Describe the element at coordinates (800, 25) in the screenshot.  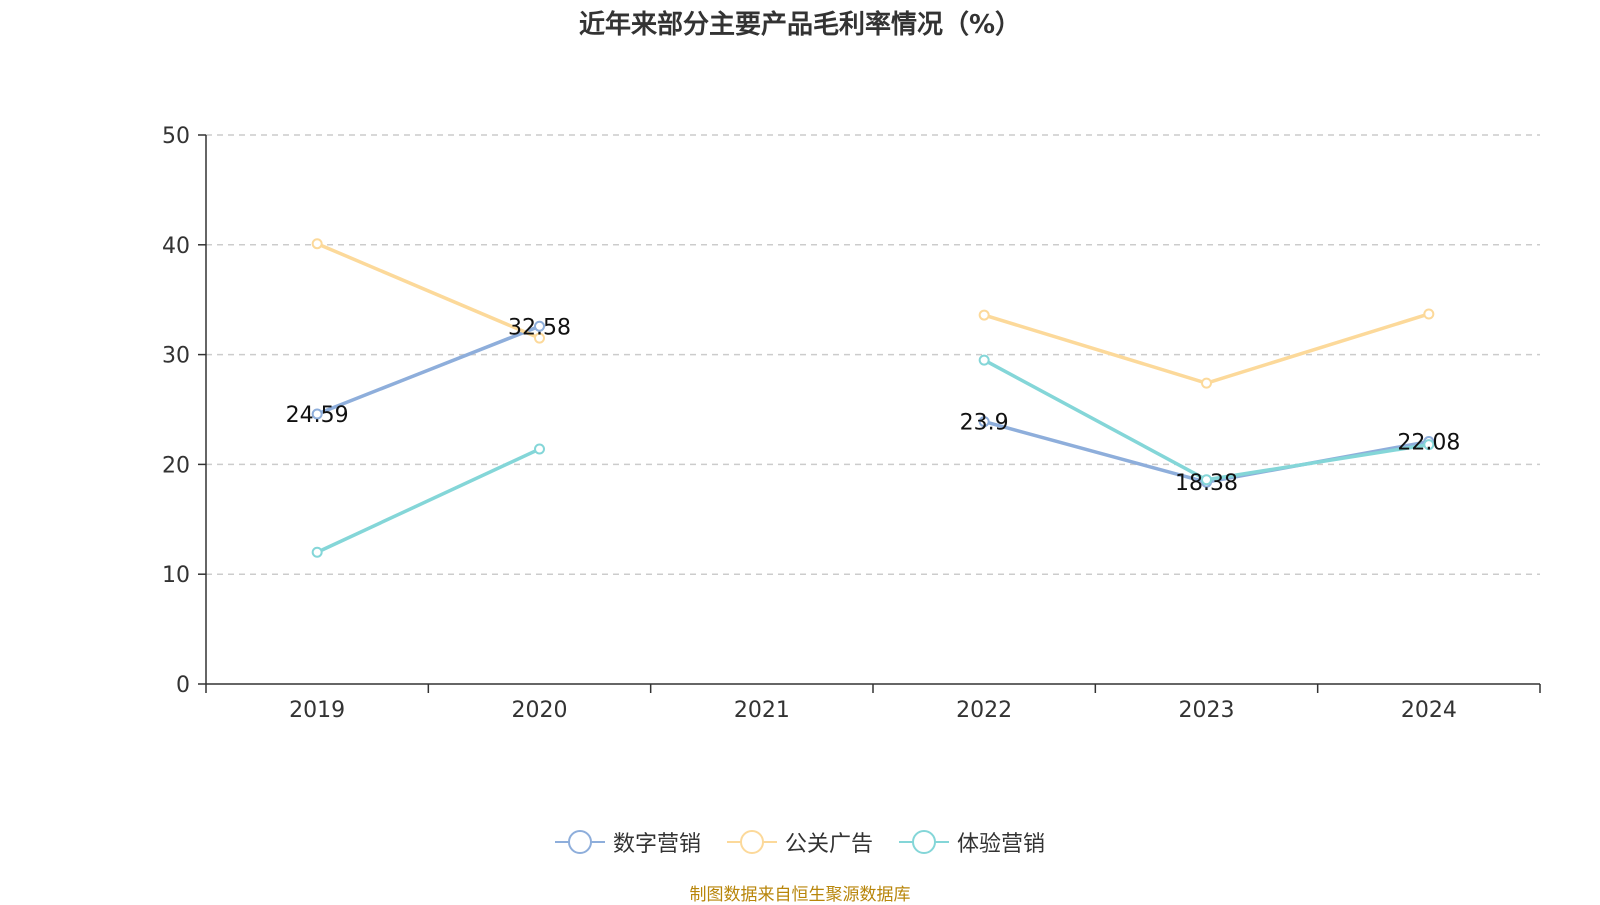
I see `chart-title: 近年来部分主要产品毛利率情况（%）` at that location.